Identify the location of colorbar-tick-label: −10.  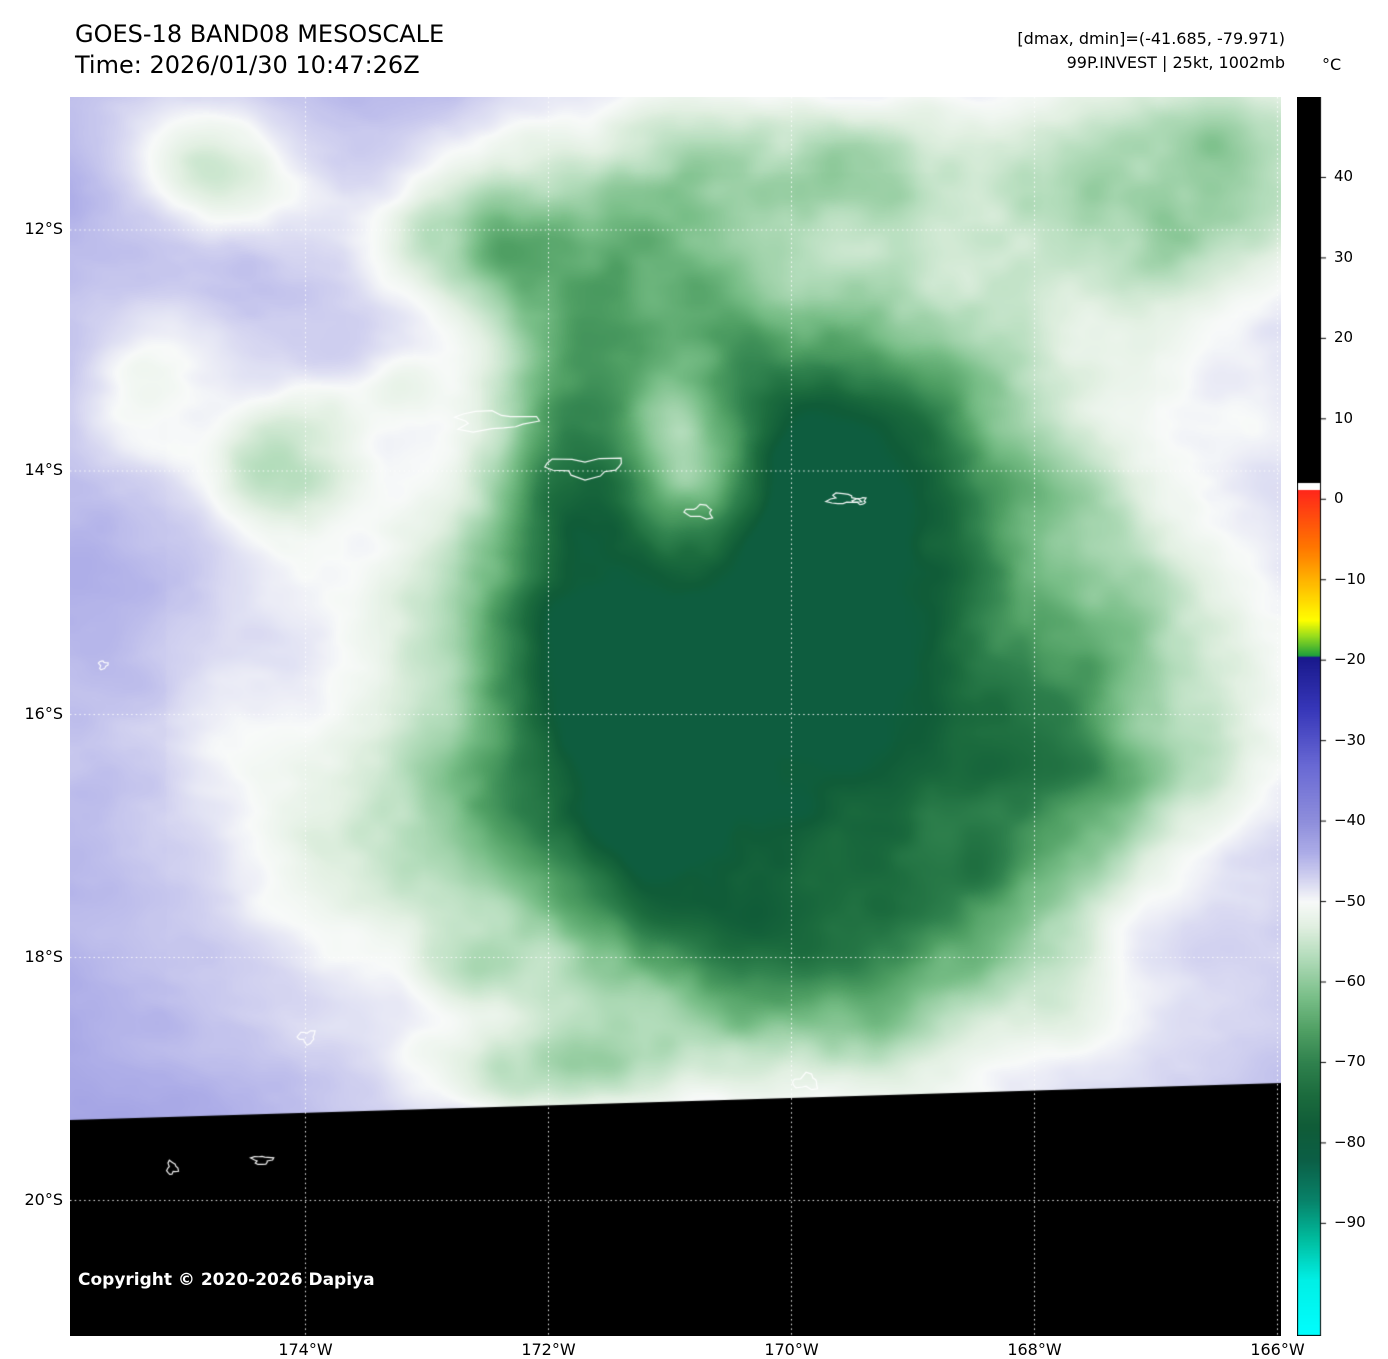
(1350, 578).